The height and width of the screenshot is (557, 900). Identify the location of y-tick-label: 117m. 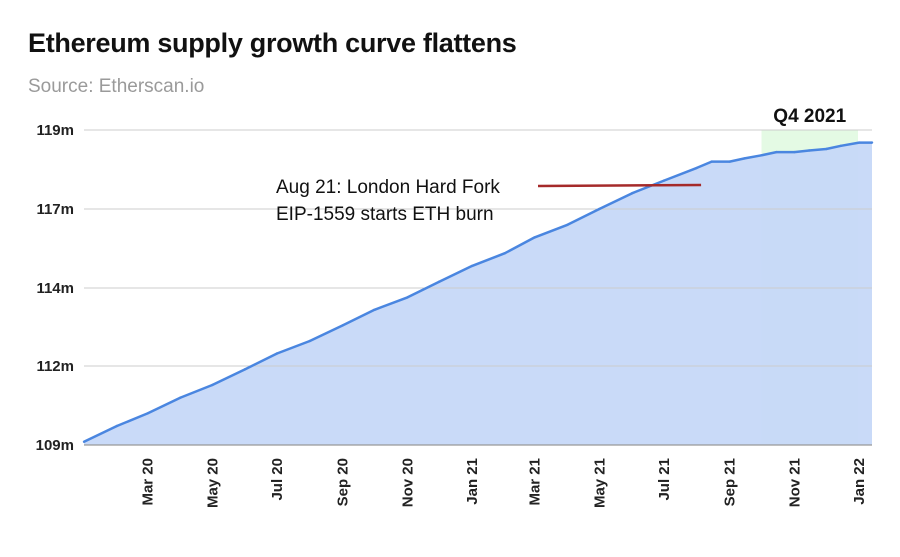
(55, 209).